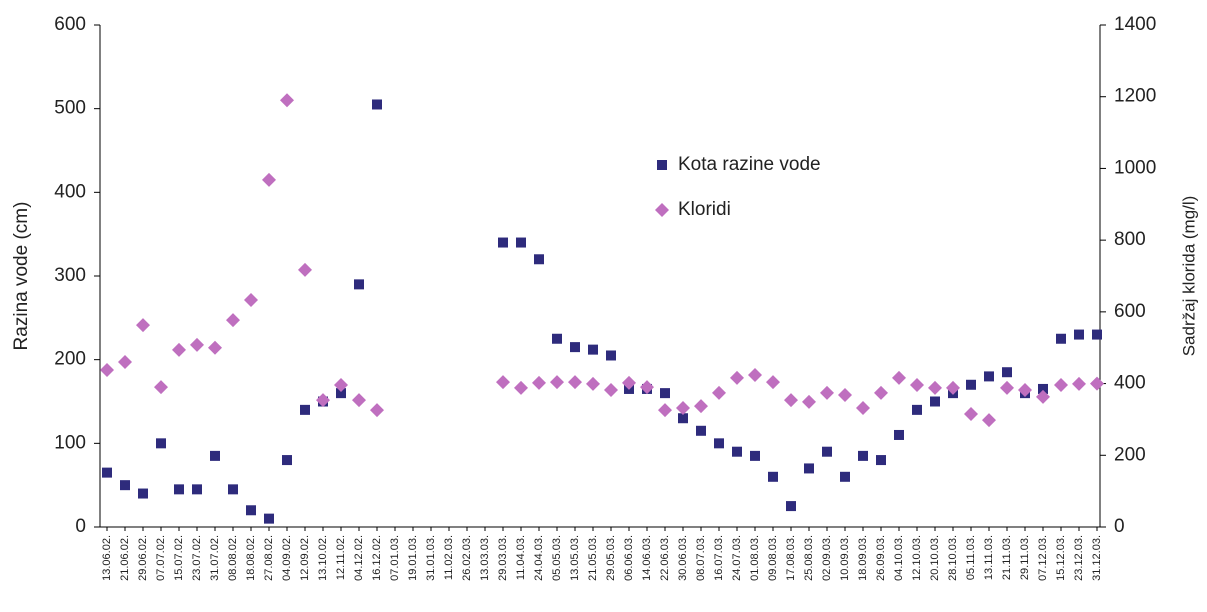 The image size is (1207, 612). I want to click on y-tick-label: 600, so click(70, 24).